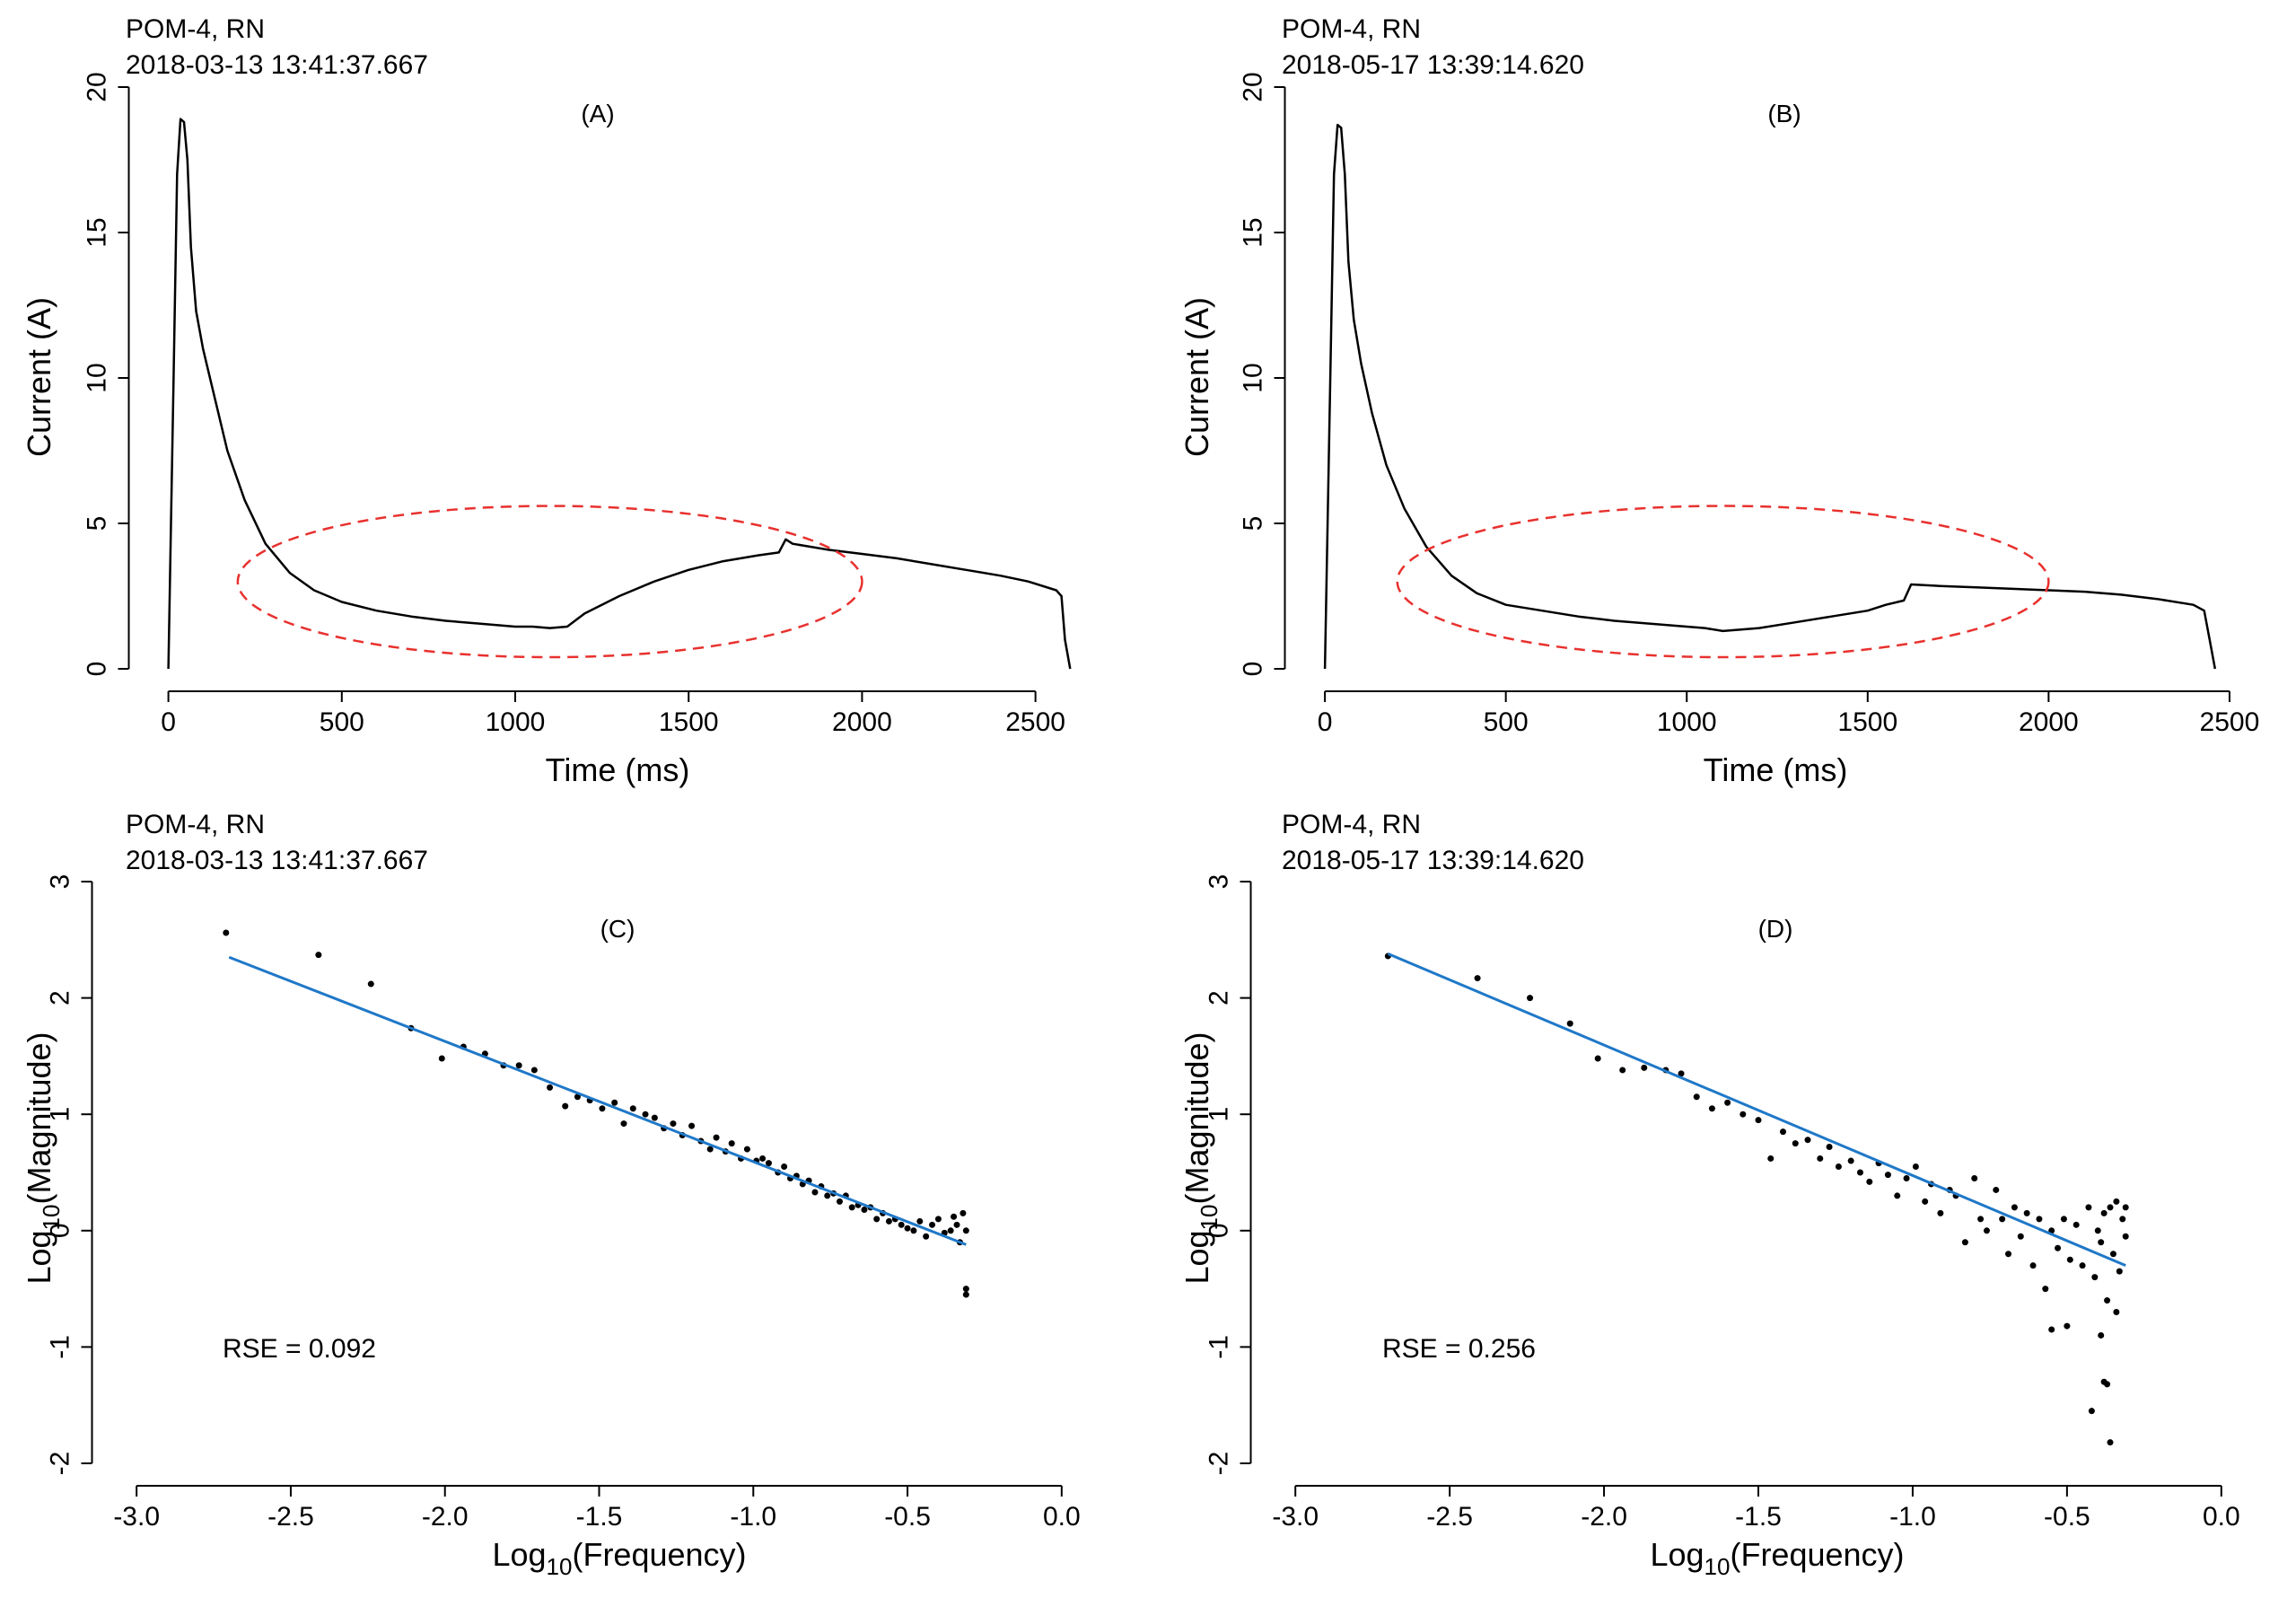 This screenshot has height=1598, width=2296. I want to click on panel-d-y-tick-label: -1, so click(1220, 1347).